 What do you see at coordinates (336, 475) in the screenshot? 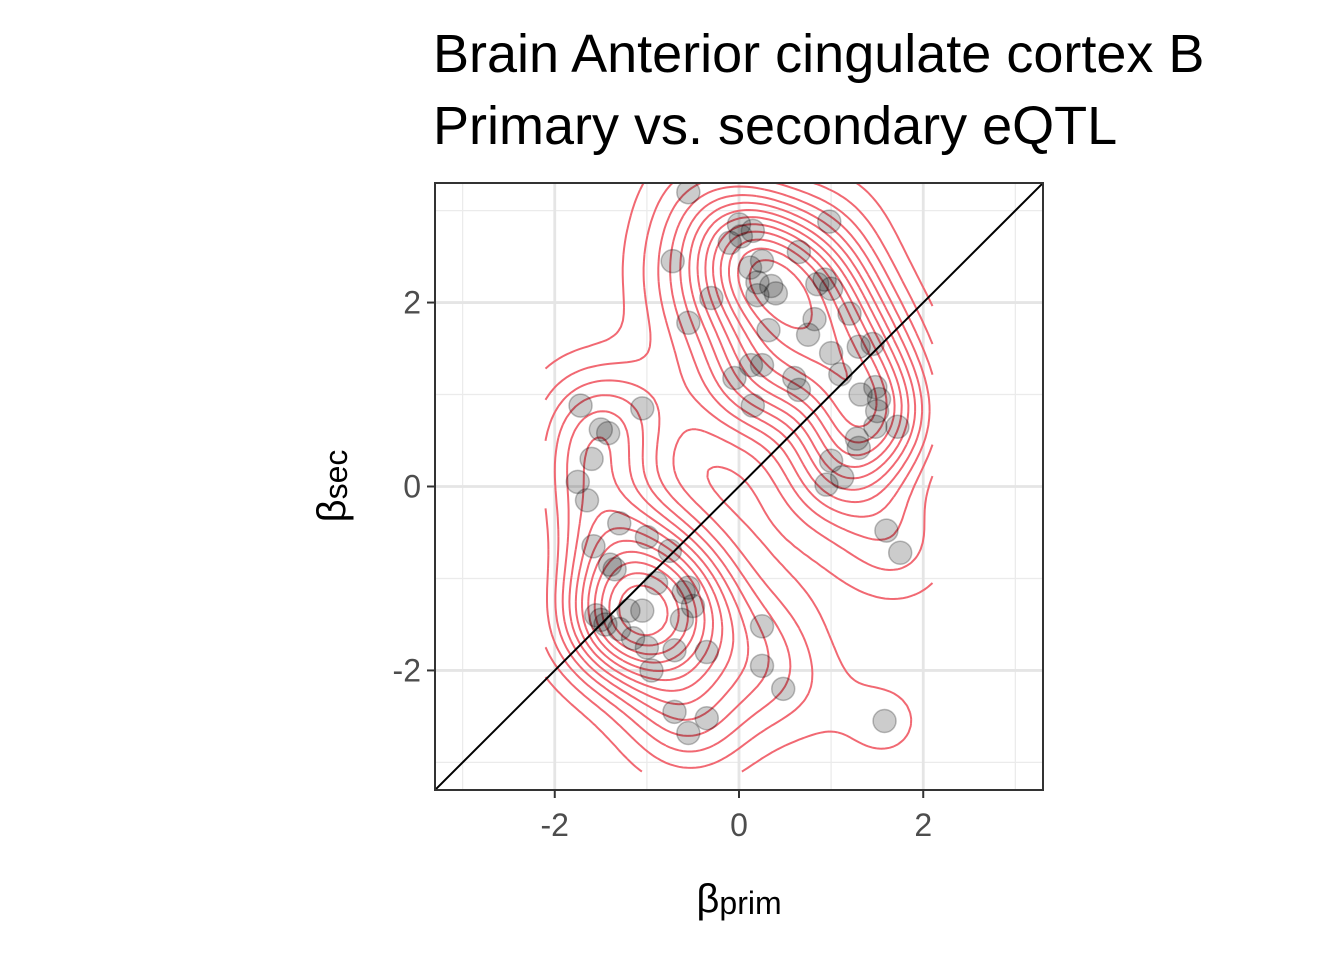
I see `y-axis-subscript: sec` at bounding box center [336, 475].